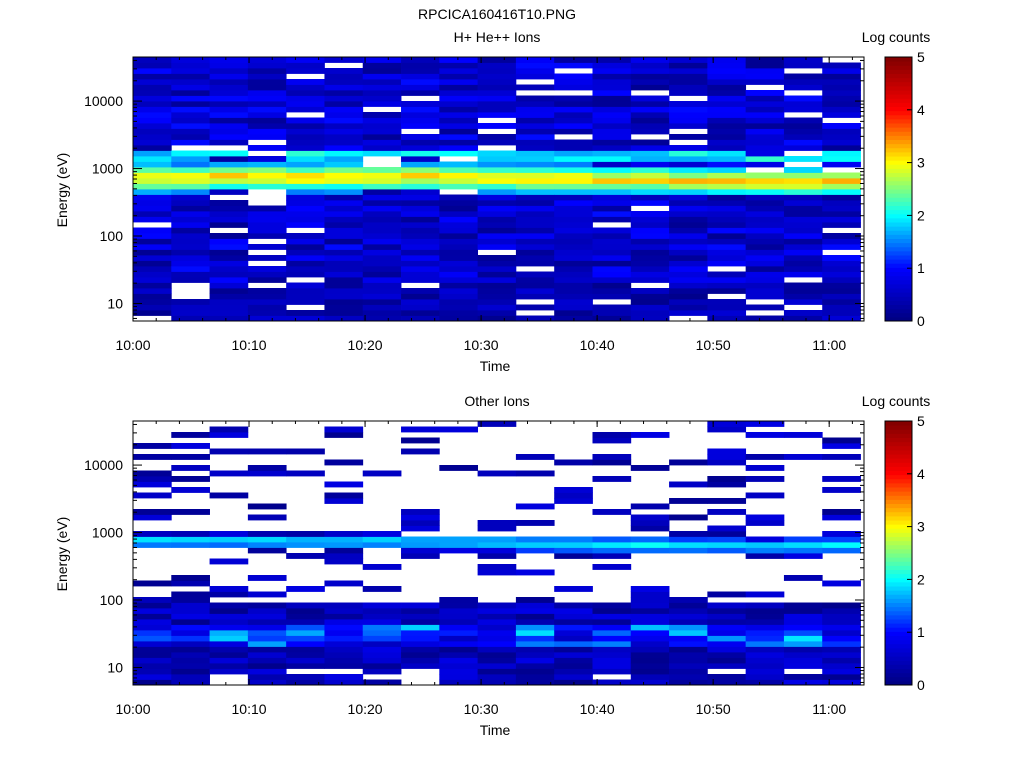 The image size is (1024, 768). What do you see at coordinates (921, 527) in the screenshot?
I see `colorbar-tick-label: 3` at bounding box center [921, 527].